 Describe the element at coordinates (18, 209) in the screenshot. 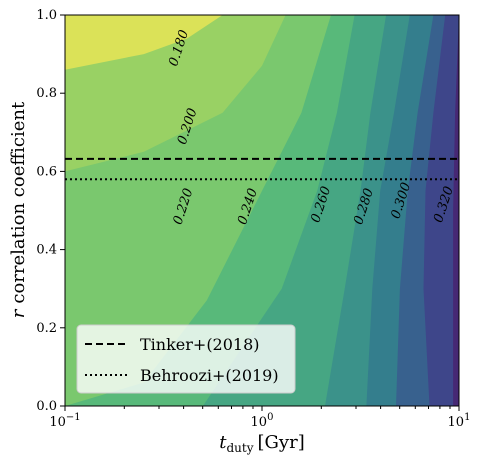

I see `y-axis-label: rcorrelation coefficient` at that location.